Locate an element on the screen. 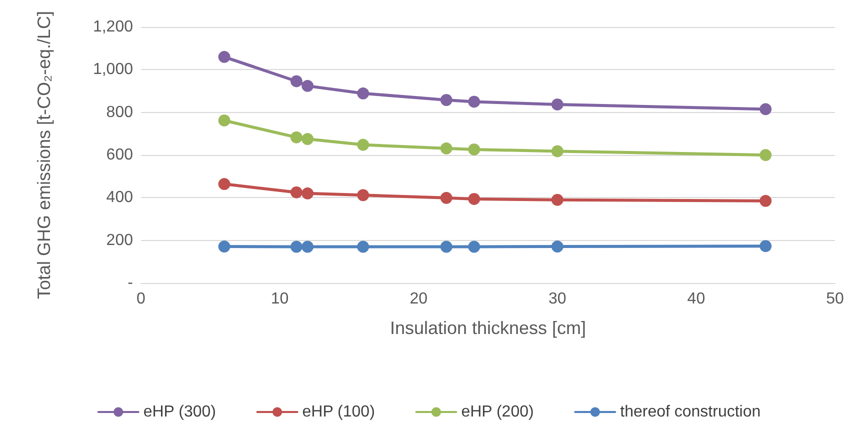 This screenshot has height=435, width=858. legend-label: eHP (300) is located at coordinates (179, 412).